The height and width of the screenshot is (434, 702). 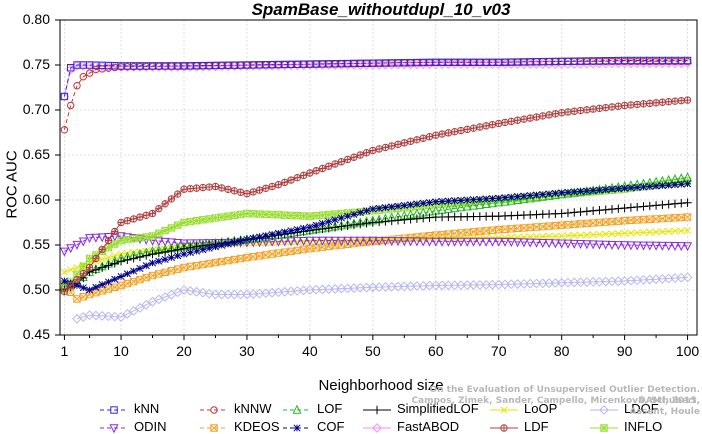 I want to click on y-tick-label: 0.55, so click(x=36, y=244).